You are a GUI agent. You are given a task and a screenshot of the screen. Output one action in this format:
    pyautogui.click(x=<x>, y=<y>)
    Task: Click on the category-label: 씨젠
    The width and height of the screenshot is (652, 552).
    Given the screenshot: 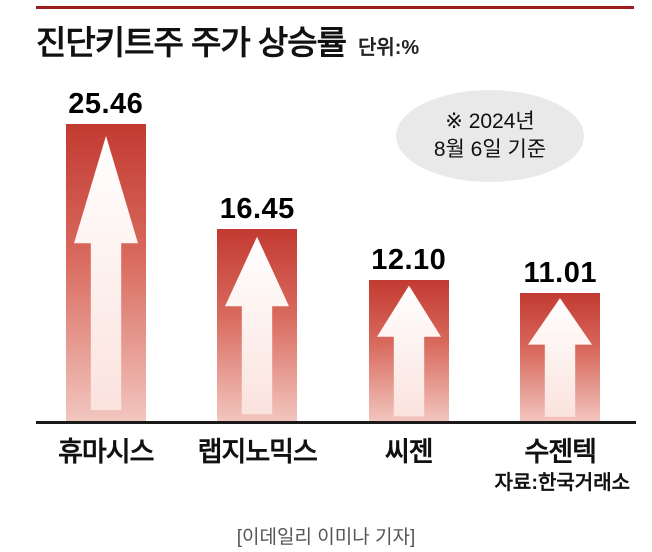 What is the action you would take?
    pyautogui.click(x=409, y=452)
    